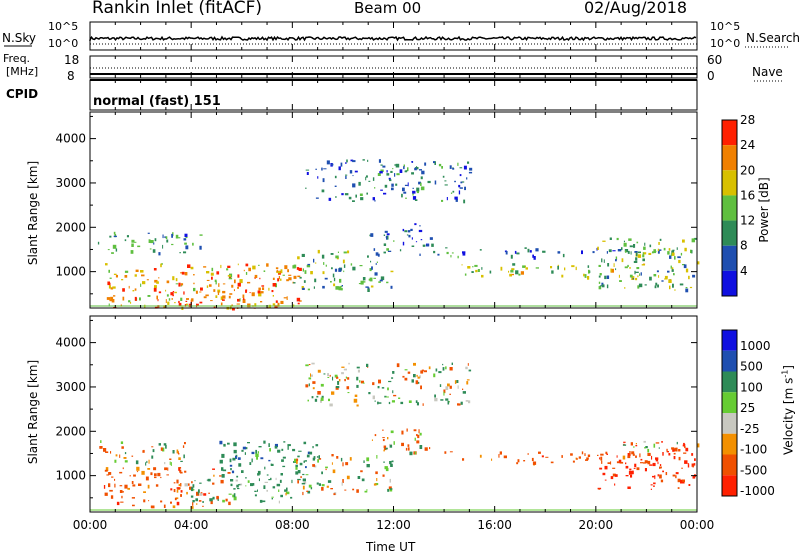 The image size is (800, 554). I want to click on freq-label: Freq., so click(17, 58).